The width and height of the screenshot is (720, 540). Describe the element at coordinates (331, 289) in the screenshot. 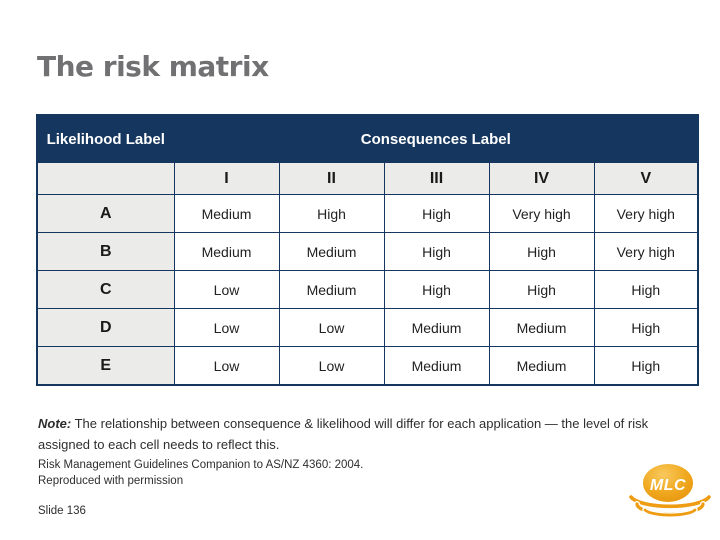

I see `cell-C-II: Medium` at that location.